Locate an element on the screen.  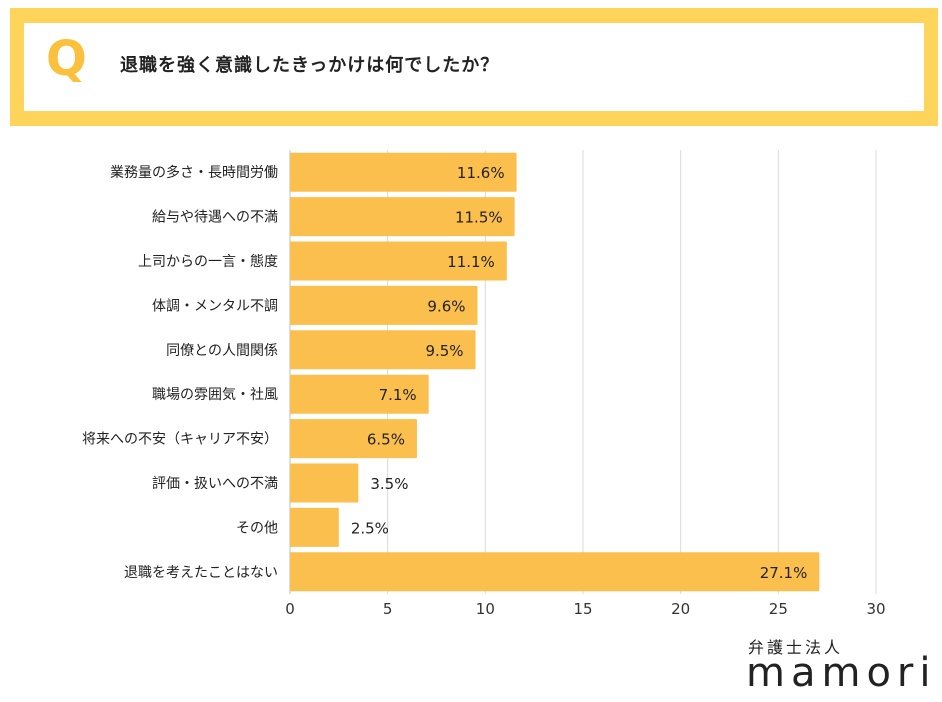
category-label: 評価・扱いへの不満 is located at coordinates (215, 484).